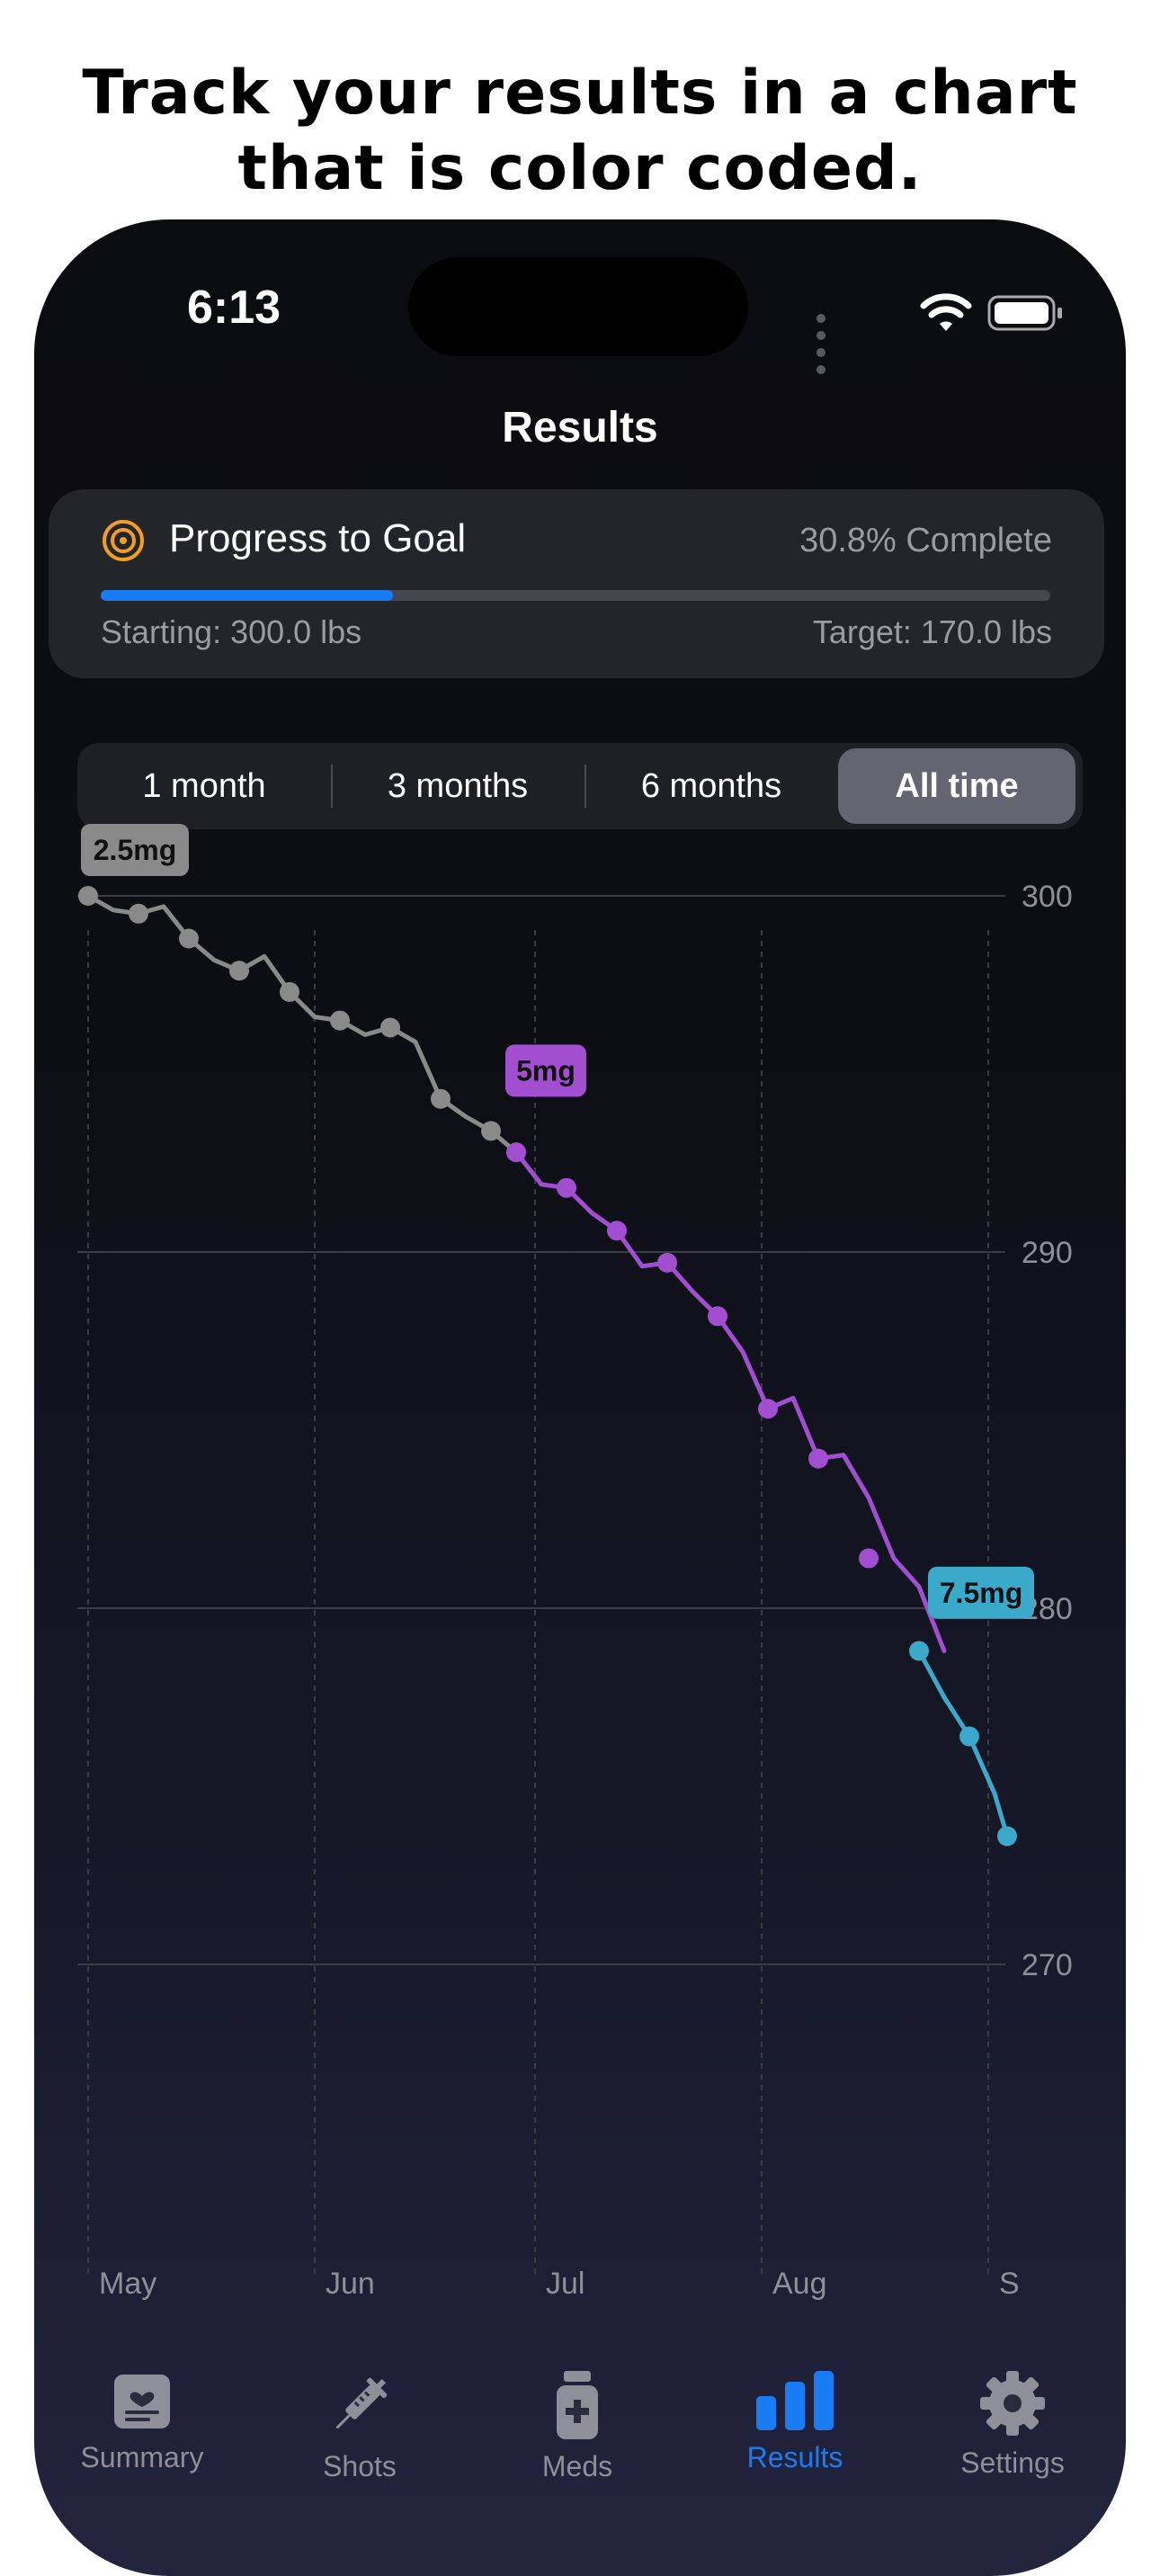 The width and height of the screenshot is (1160, 2576). Describe the element at coordinates (127, 2284) in the screenshot. I see `x-tick-label: May` at that location.